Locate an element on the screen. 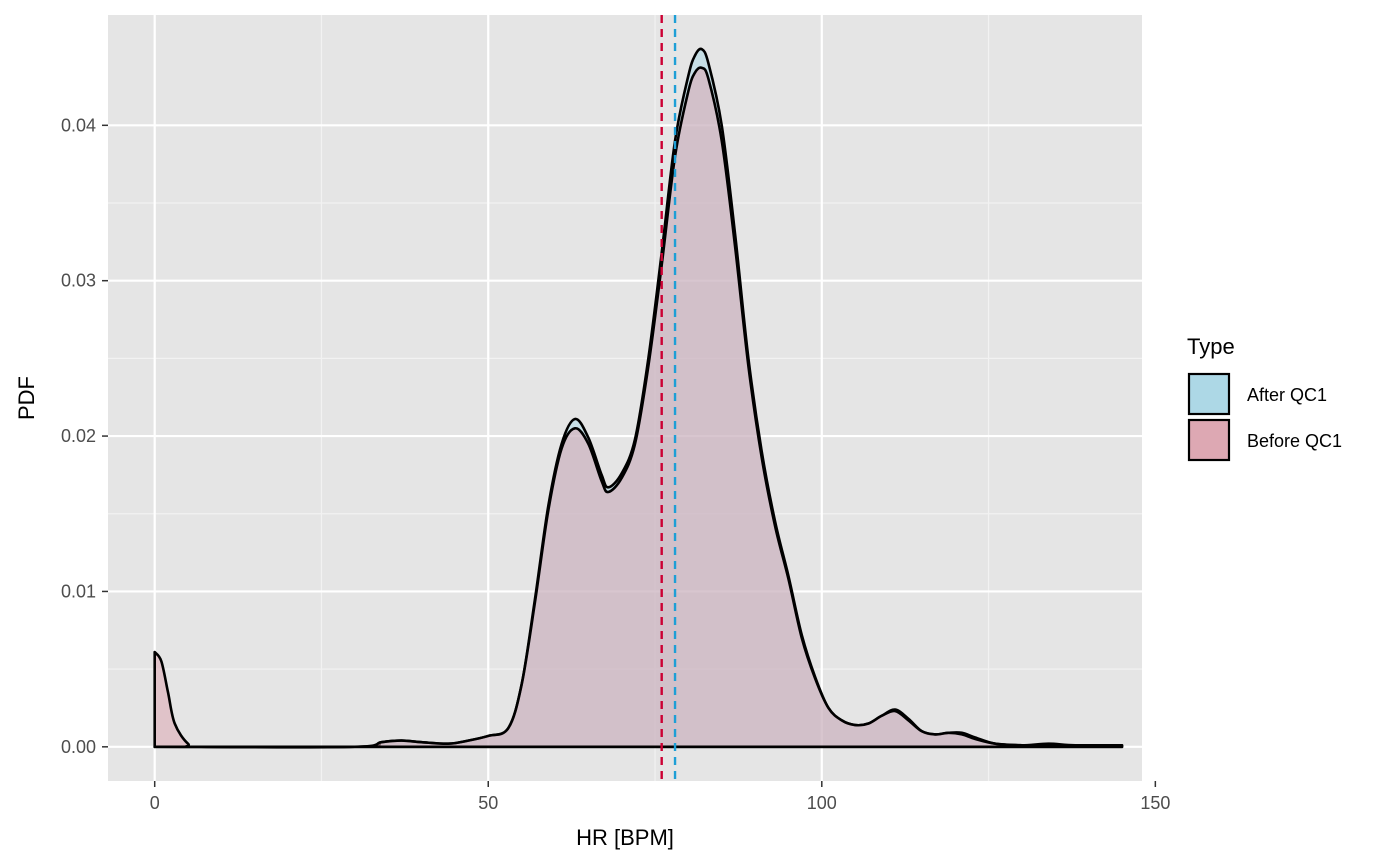 The image size is (1400, 865). y-axis: 0.00 0.01 0.02 0.03 0.04 is located at coordinates (84, 436).